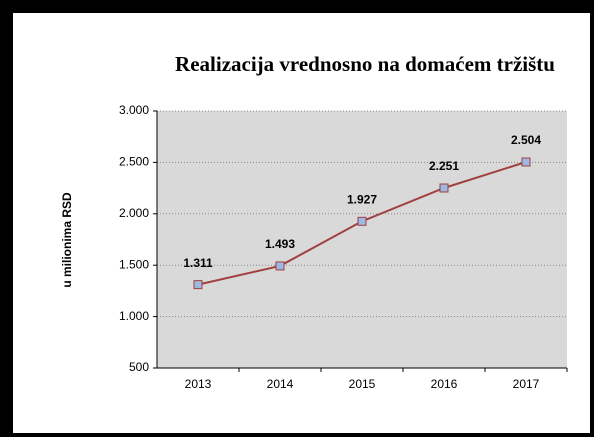 This screenshot has width=594, height=437. Describe the element at coordinates (526, 140) in the screenshot. I see `data-label: 2.504` at that location.